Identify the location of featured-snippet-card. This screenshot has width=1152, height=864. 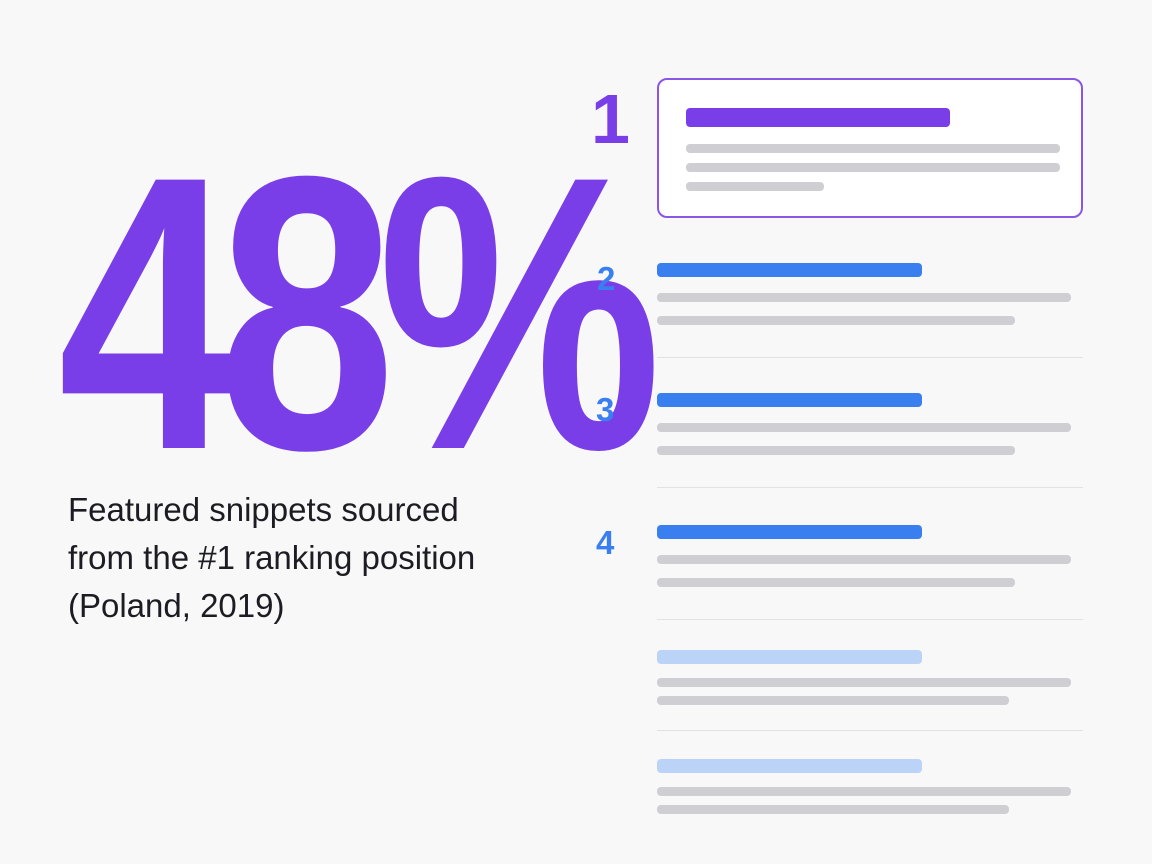
(870, 148).